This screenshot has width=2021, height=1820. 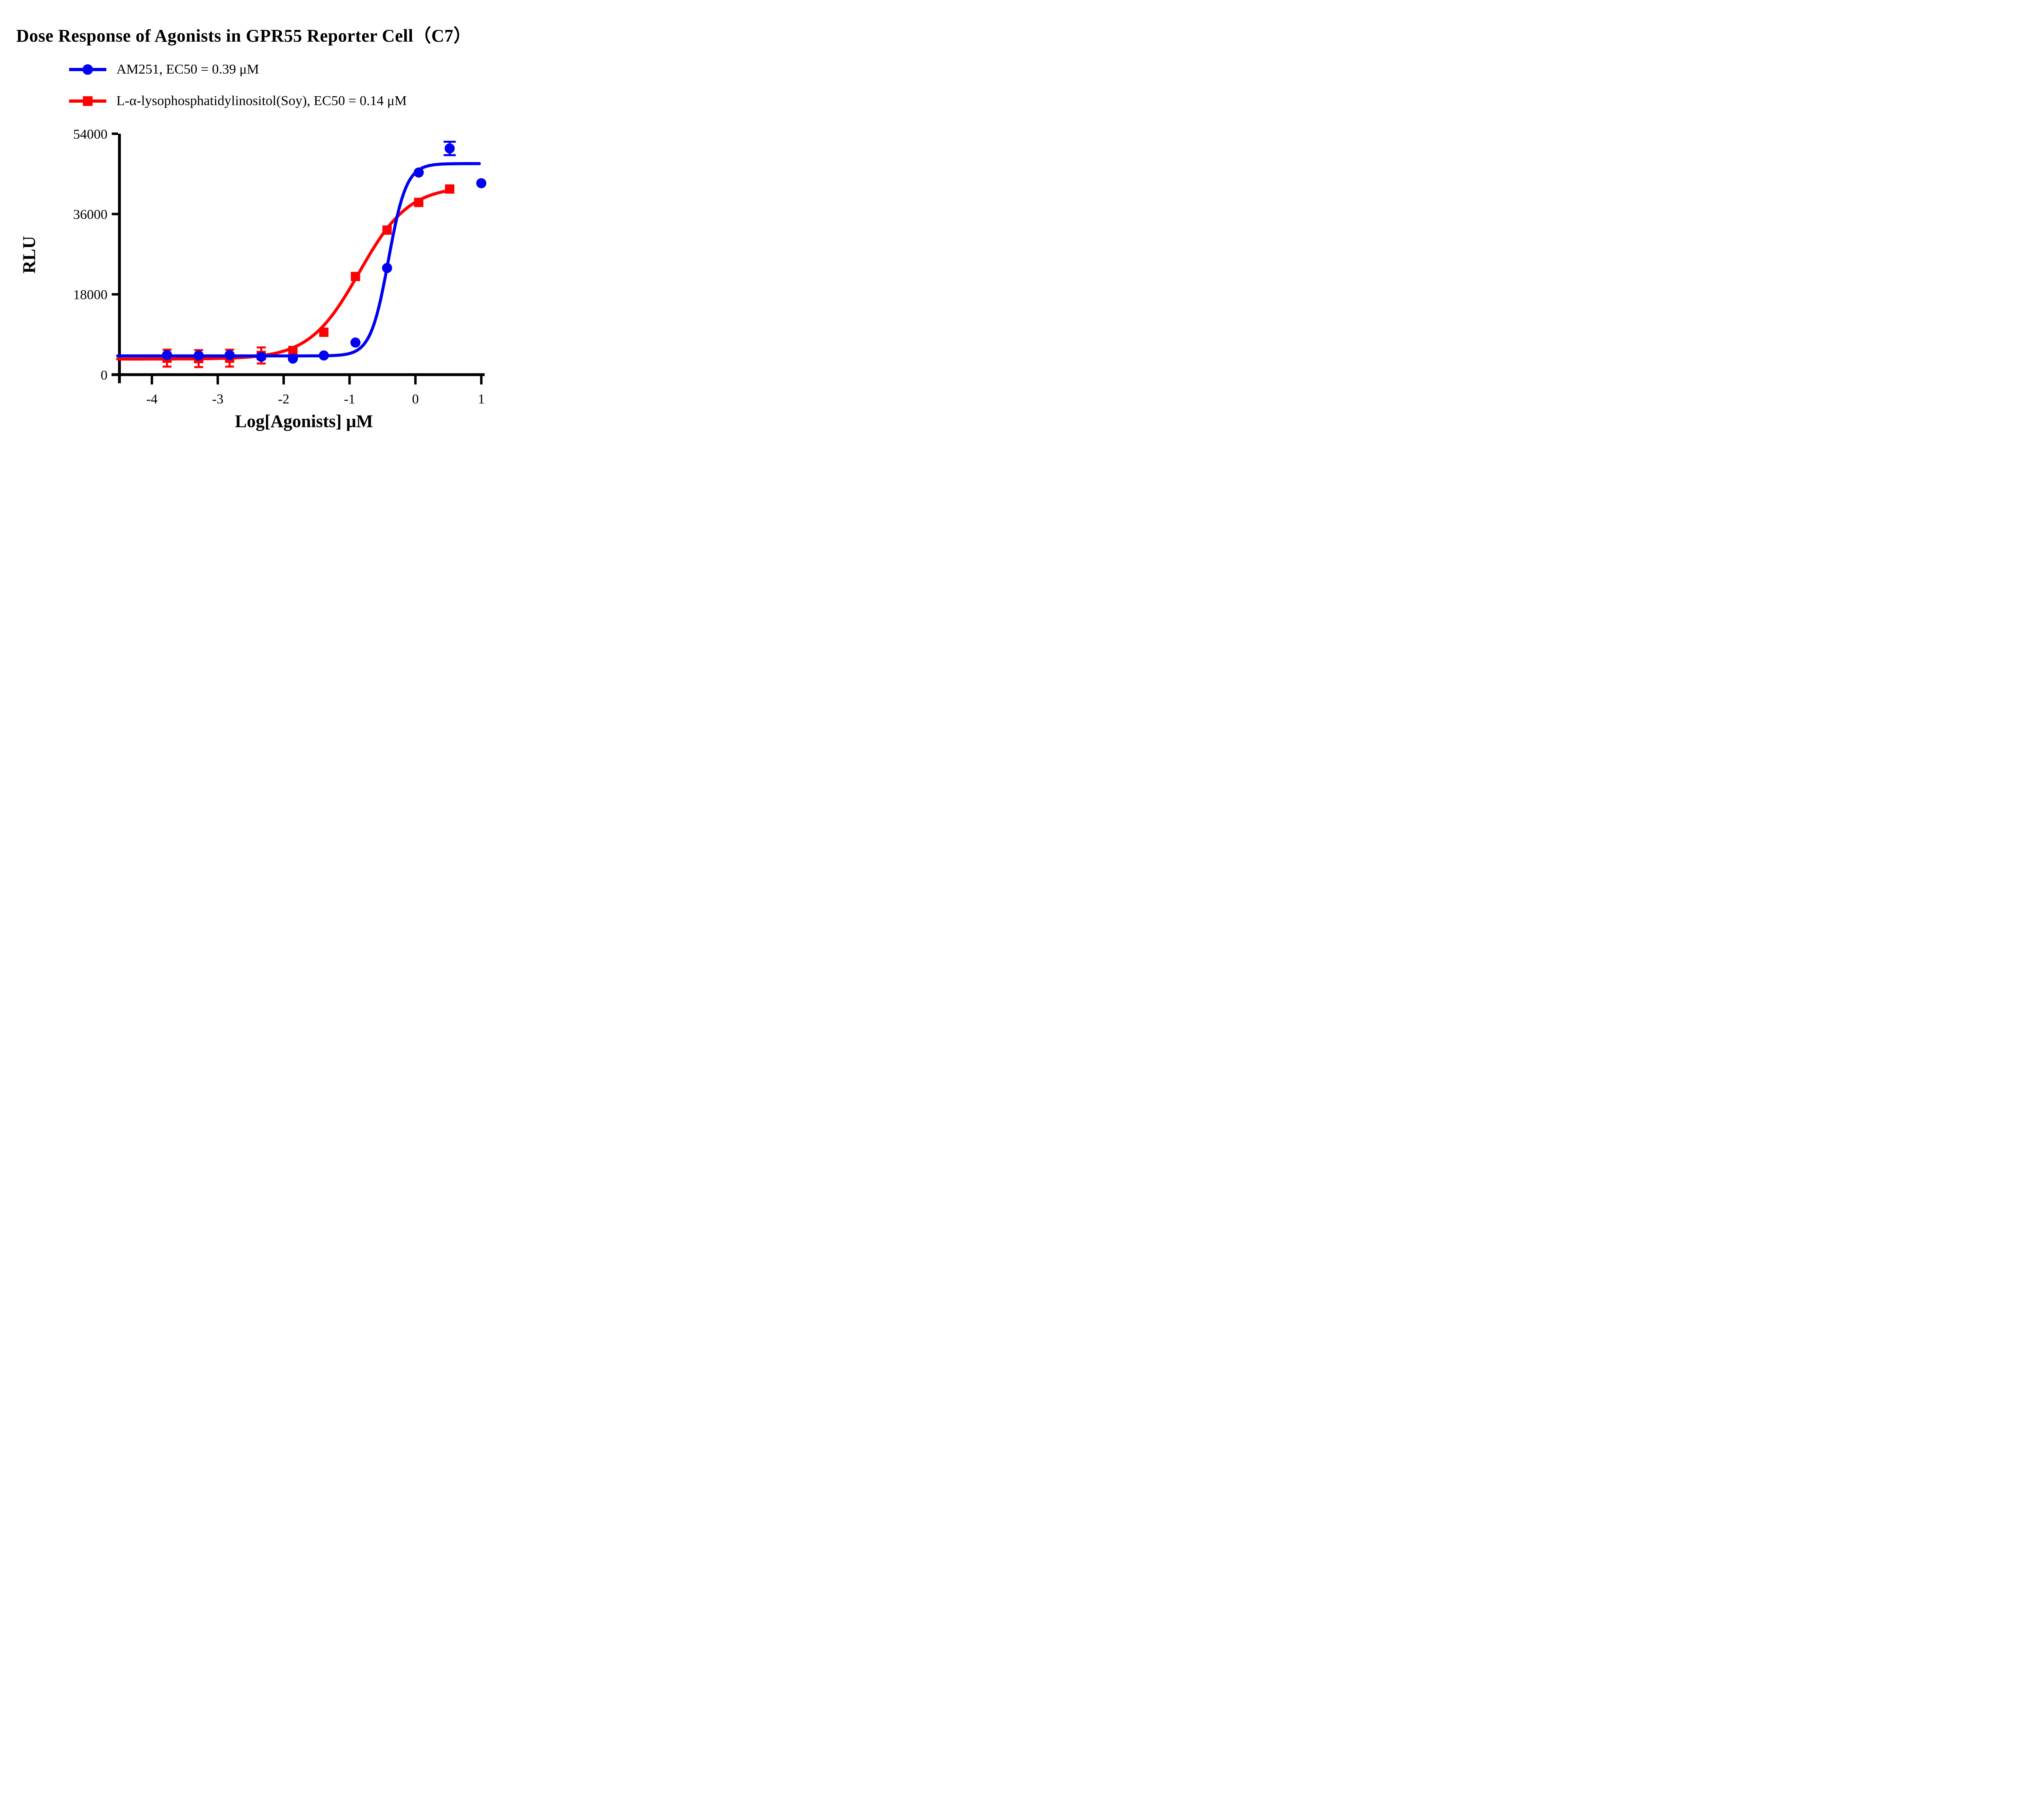 I want to click on x-tick-label-0: 0, so click(x=415, y=399).